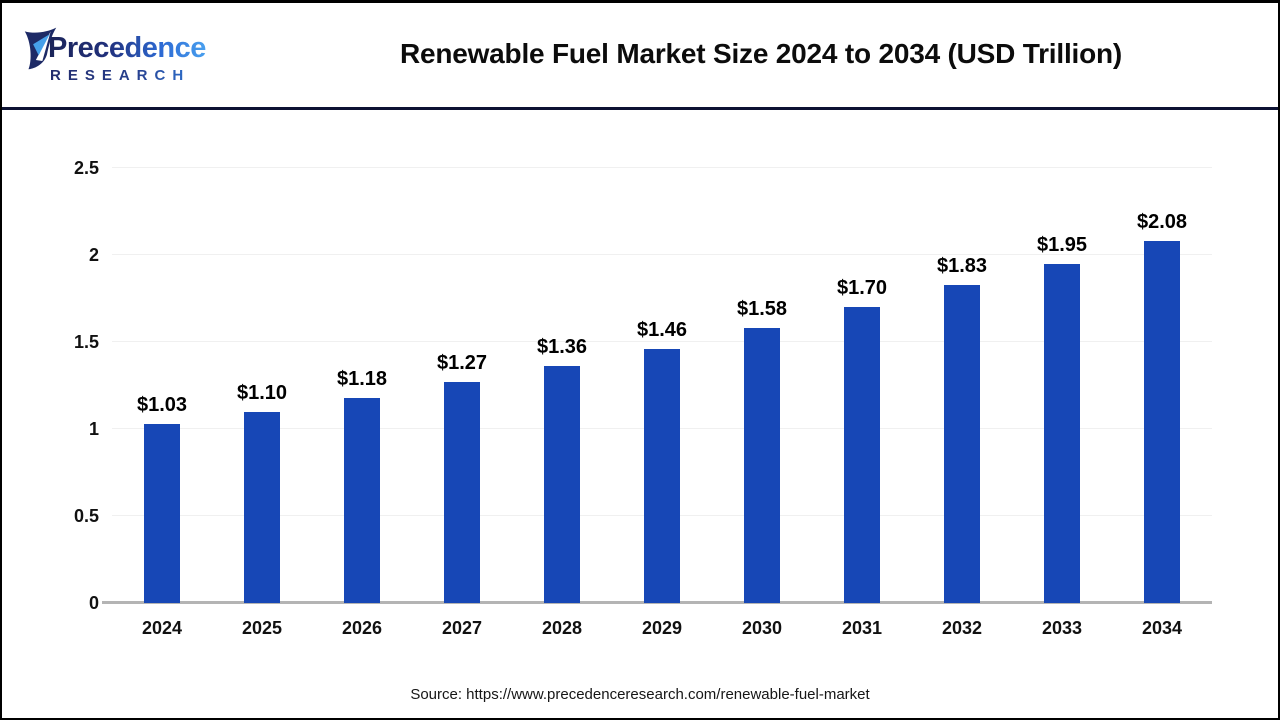  Describe the element at coordinates (162, 404) in the screenshot. I see `bar-value-label: $1.03` at that location.